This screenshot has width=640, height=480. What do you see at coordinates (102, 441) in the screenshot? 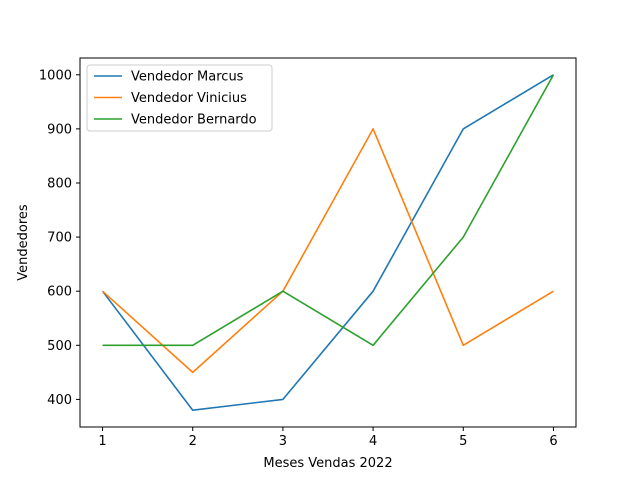
I see `x-tick-label: 1` at bounding box center [102, 441].